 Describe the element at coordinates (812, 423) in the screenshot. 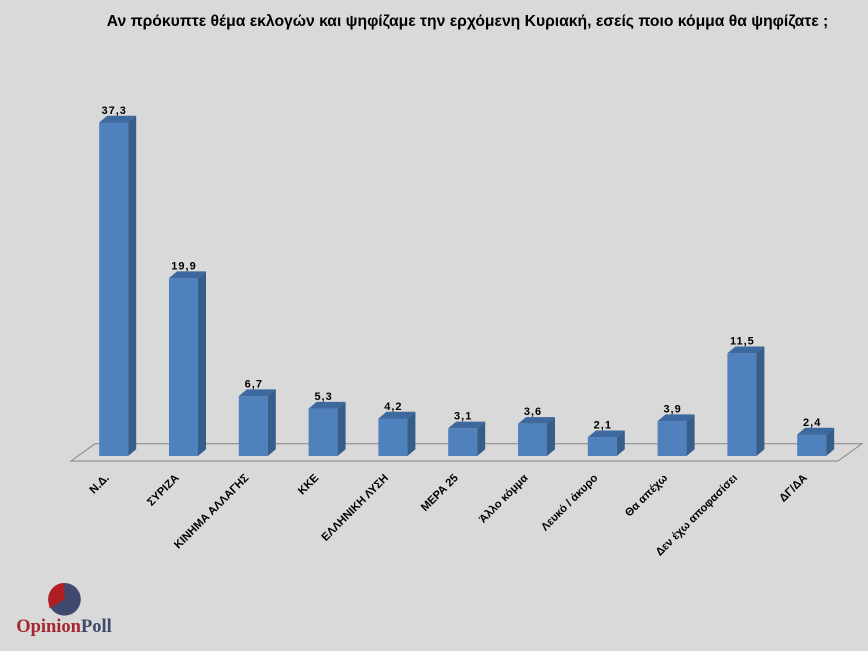

I see `svg-text: 2,4` at that location.